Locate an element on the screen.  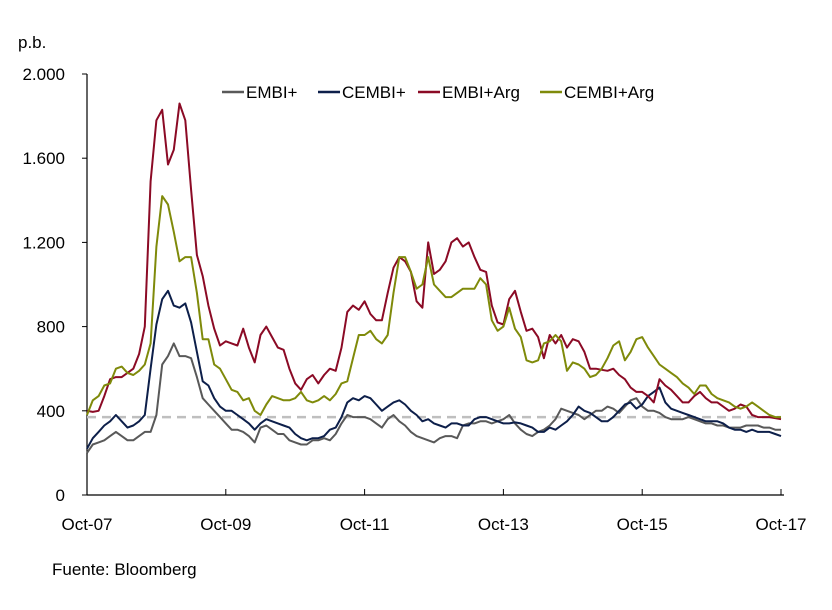
y-axis-label: p.b. is located at coordinates (32, 42).